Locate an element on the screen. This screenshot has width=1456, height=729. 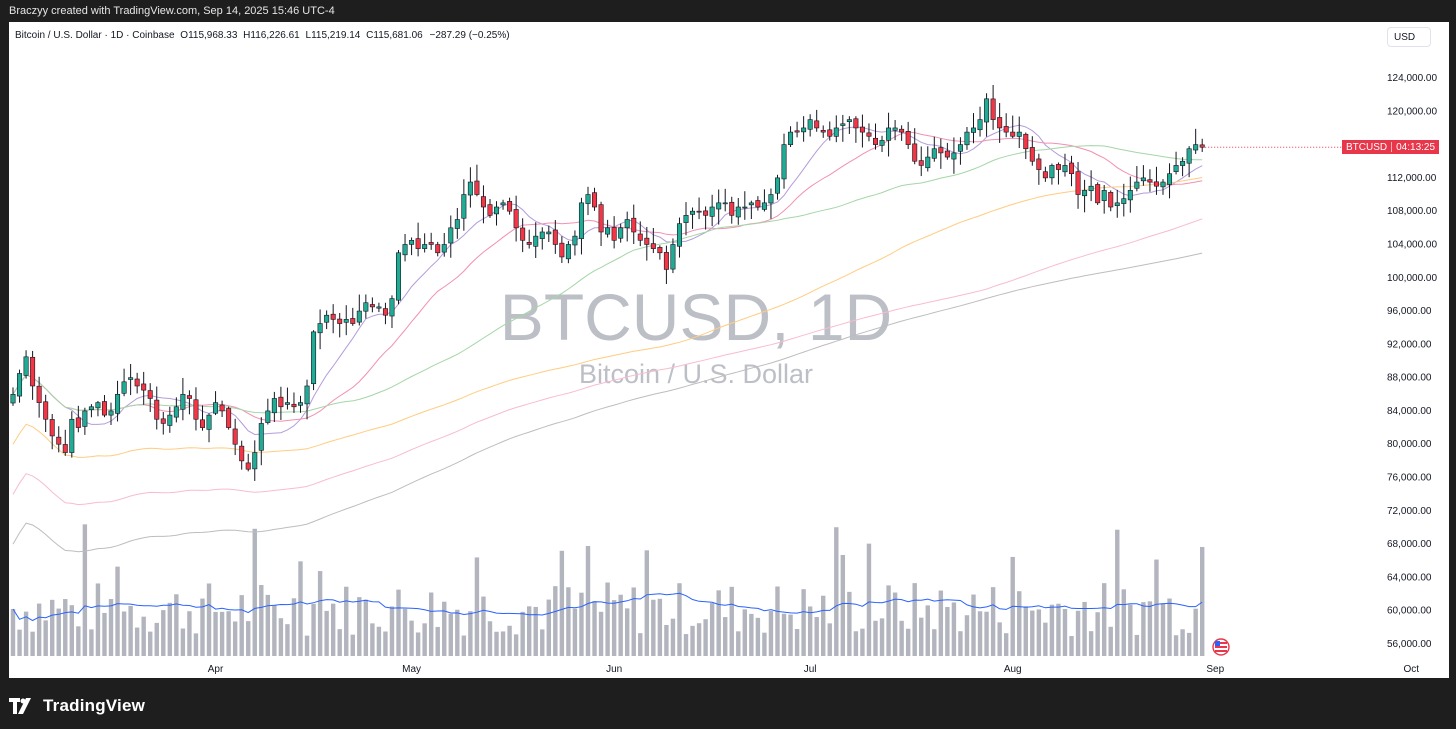
y-axis-tick-label: 124,000.00 is located at coordinates (1412, 78).